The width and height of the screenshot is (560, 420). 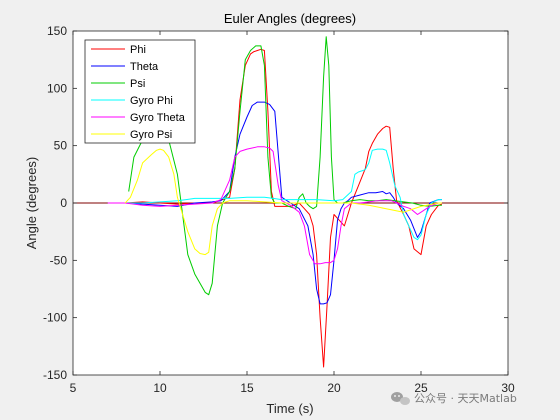 I want to click on legend-label: Gyro Theta, so click(x=158, y=118).